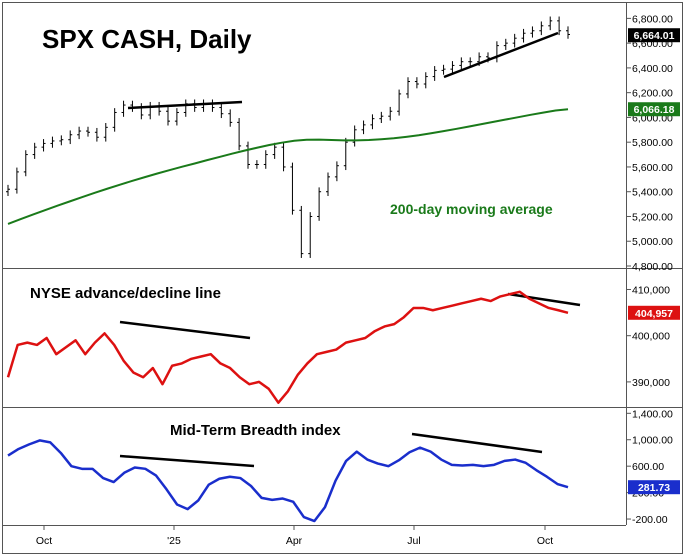 This screenshot has width=685, height=556. Describe the element at coordinates (651, 290) in the screenshot. I see `y-tick-label: 410,000` at that location.